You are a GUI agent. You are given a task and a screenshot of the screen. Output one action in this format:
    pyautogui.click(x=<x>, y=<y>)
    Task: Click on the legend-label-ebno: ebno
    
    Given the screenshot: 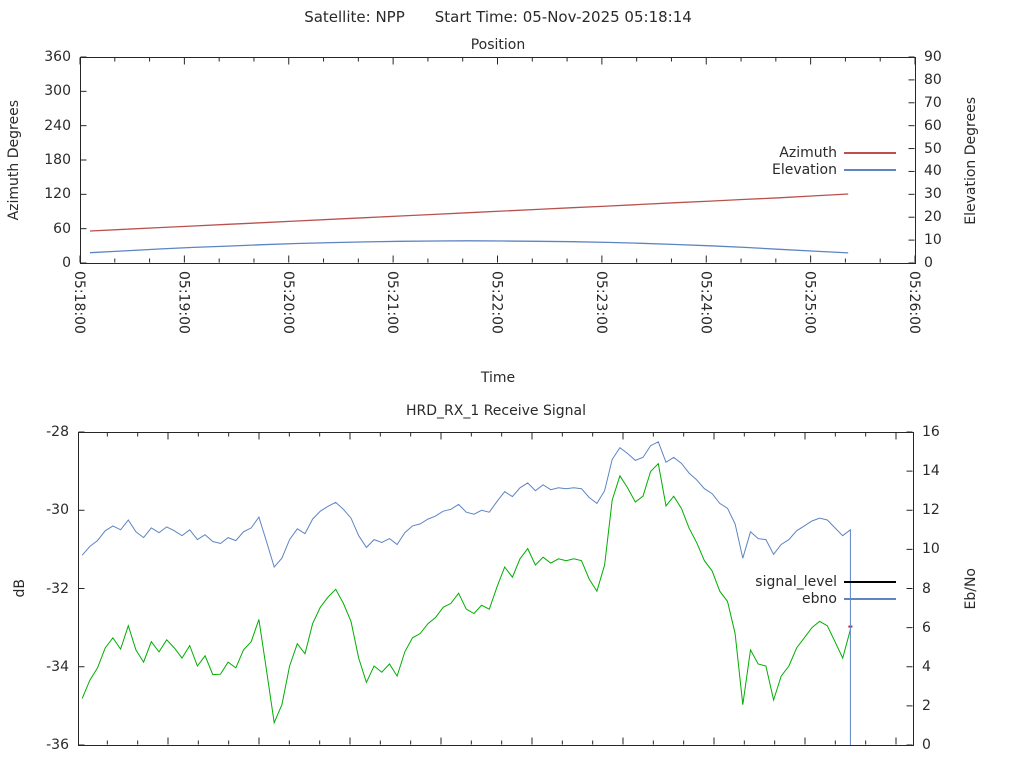 What is the action you would take?
    pyautogui.click(x=819, y=598)
    